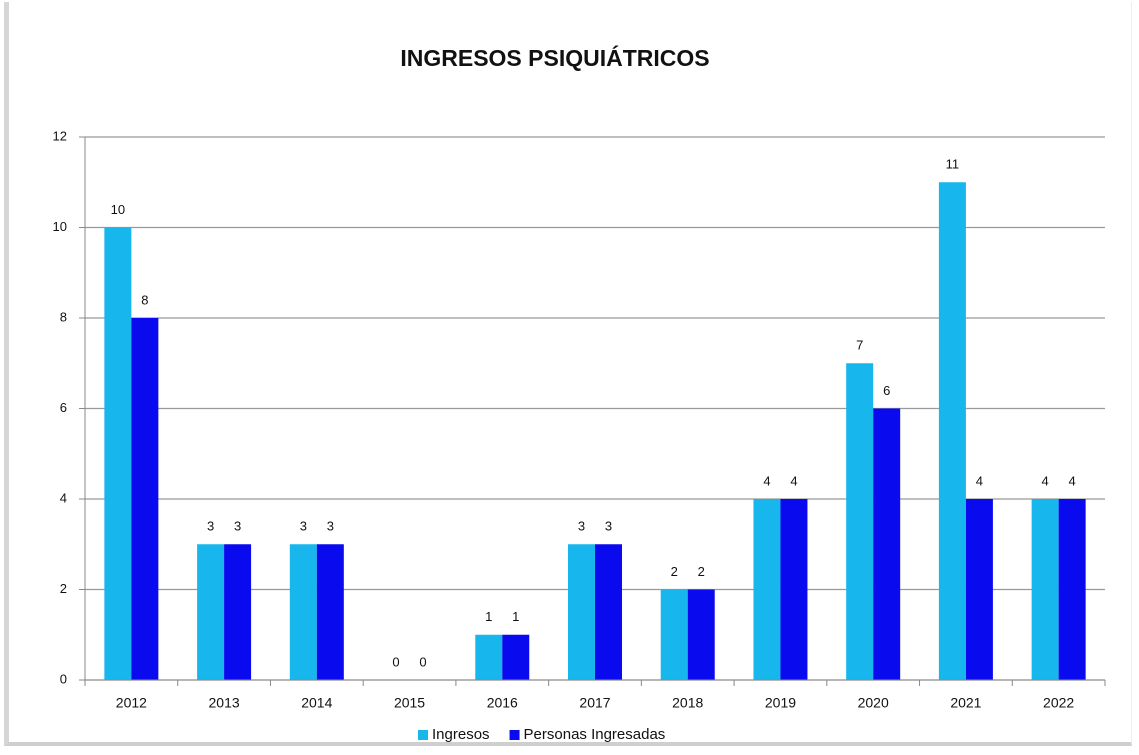 This screenshot has width=1139, height=755. I want to click on data-label: 8, so click(144, 299).